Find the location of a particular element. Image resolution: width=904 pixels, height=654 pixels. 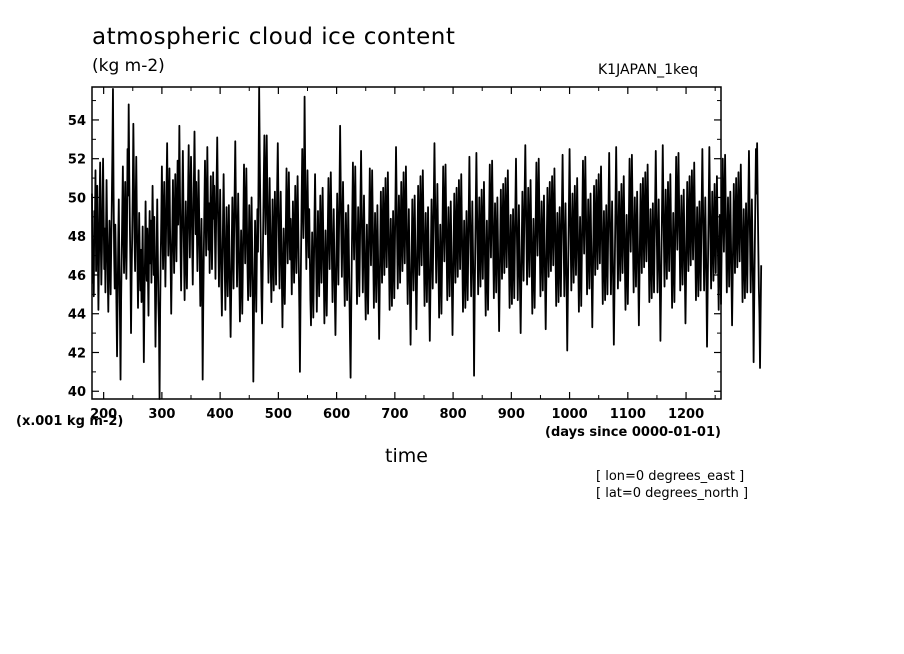

y-tick-label: 52 is located at coordinates (77, 160).